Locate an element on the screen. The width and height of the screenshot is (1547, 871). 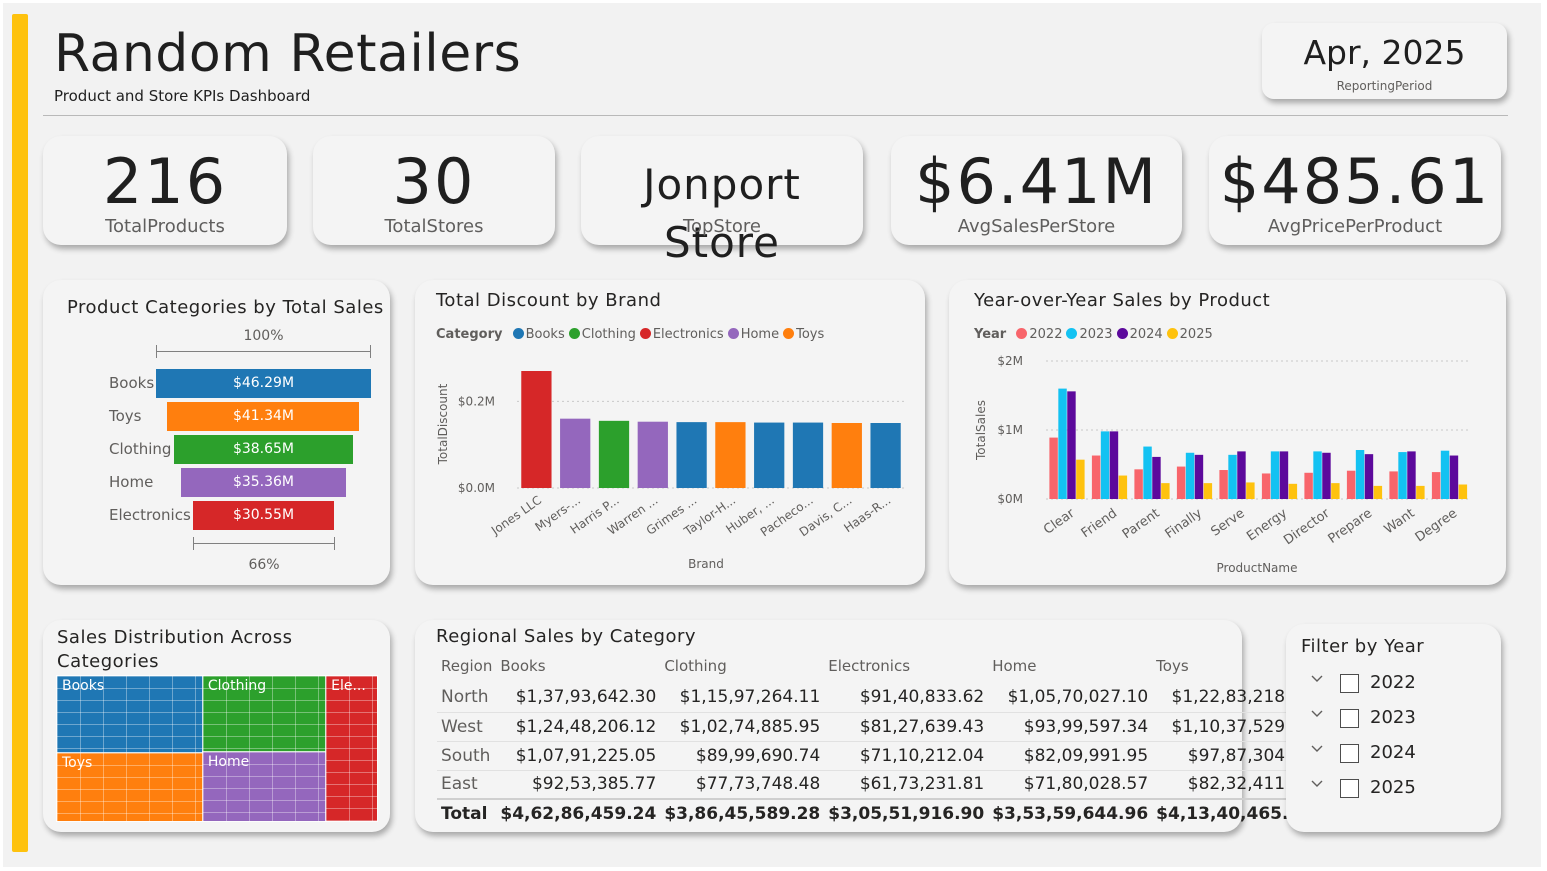
treemap-cell-books: Books is located at coordinates (130, 714).